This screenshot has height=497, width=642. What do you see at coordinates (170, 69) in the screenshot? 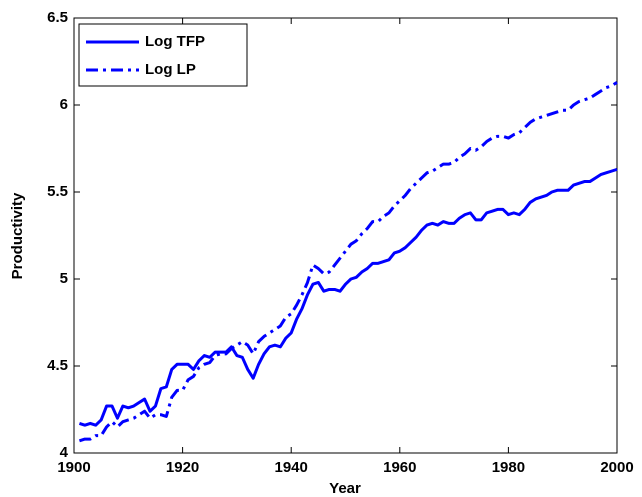
I see `legend-label: Log LP` at bounding box center [170, 69].